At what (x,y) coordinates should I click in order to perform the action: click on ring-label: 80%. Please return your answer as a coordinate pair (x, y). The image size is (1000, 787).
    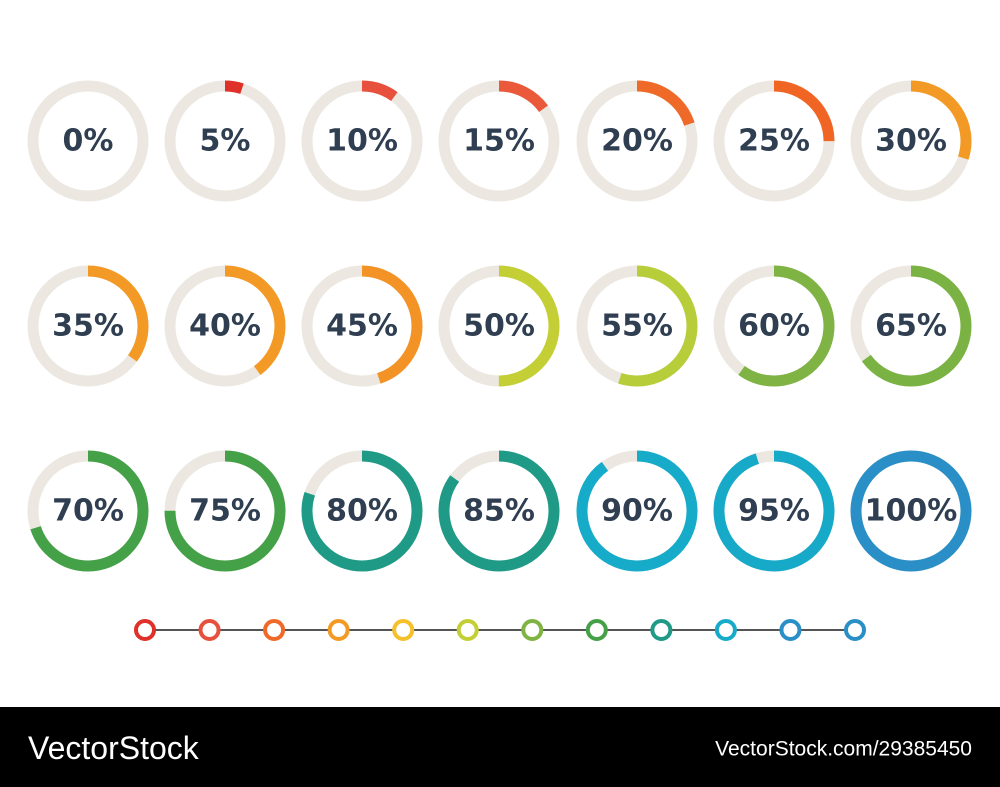
    Looking at the image, I should click on (362, 511).